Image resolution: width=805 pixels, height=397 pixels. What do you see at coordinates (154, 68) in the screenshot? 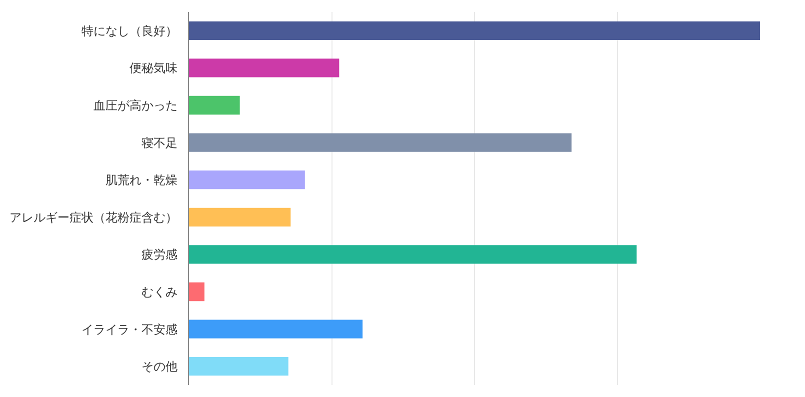
I see `y-tick-label: 便秘気味` at bounding box center [154, 68].